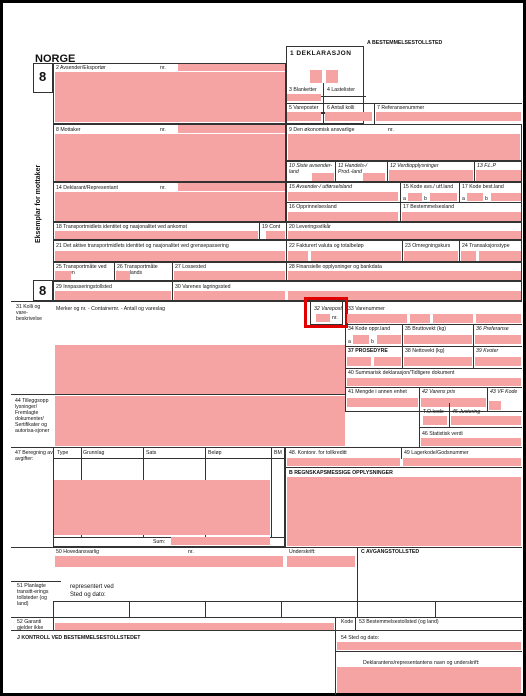 The width and height of the screenshot is (526, 696). Describe the element at coordinates (321, 561) in the screenshot. I see `underskrift-input` at that location.